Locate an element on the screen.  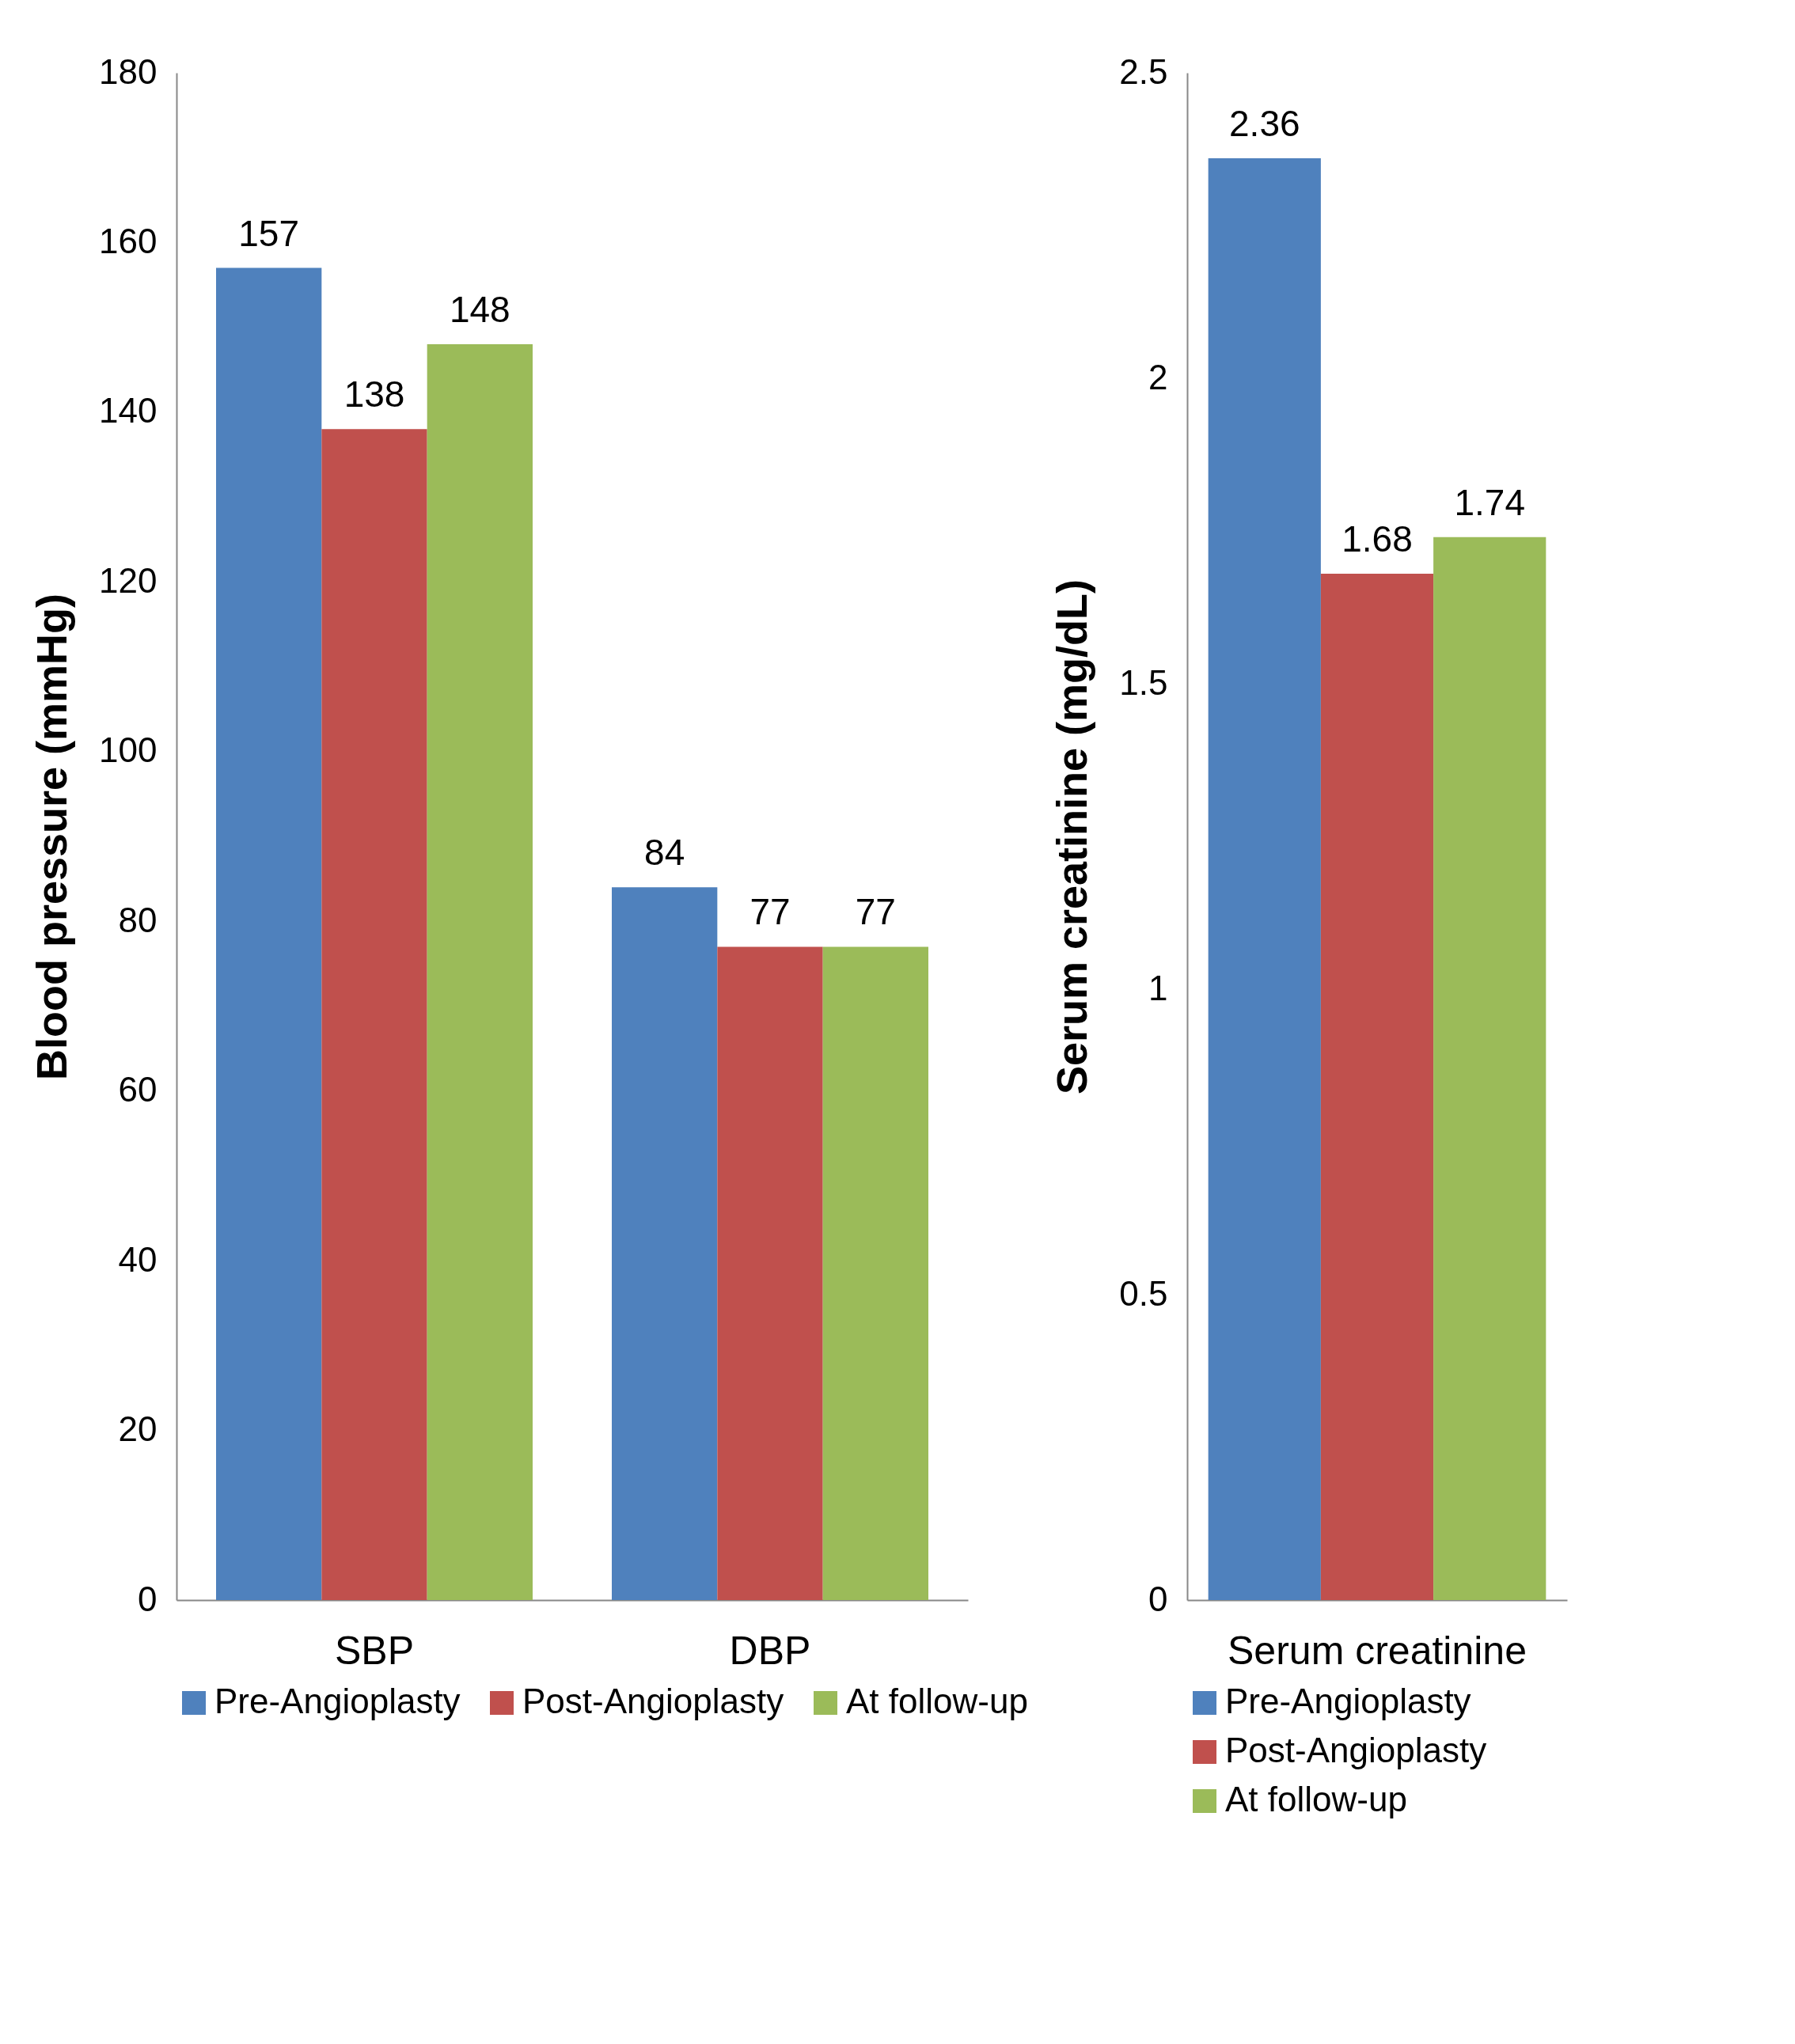
y-tick-label: 100 is located at coordinates (128, 750).